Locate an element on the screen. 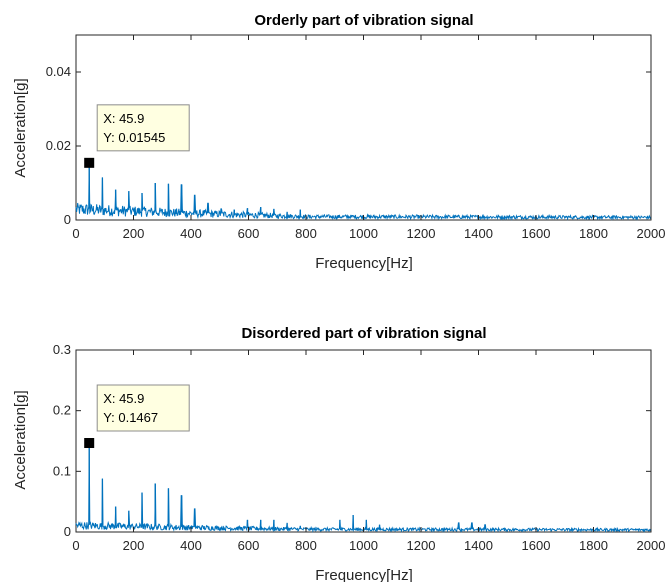 The image size is (671, 582). datatip-y-label: Y: 0.01545 is located at coordinates (134, 137).